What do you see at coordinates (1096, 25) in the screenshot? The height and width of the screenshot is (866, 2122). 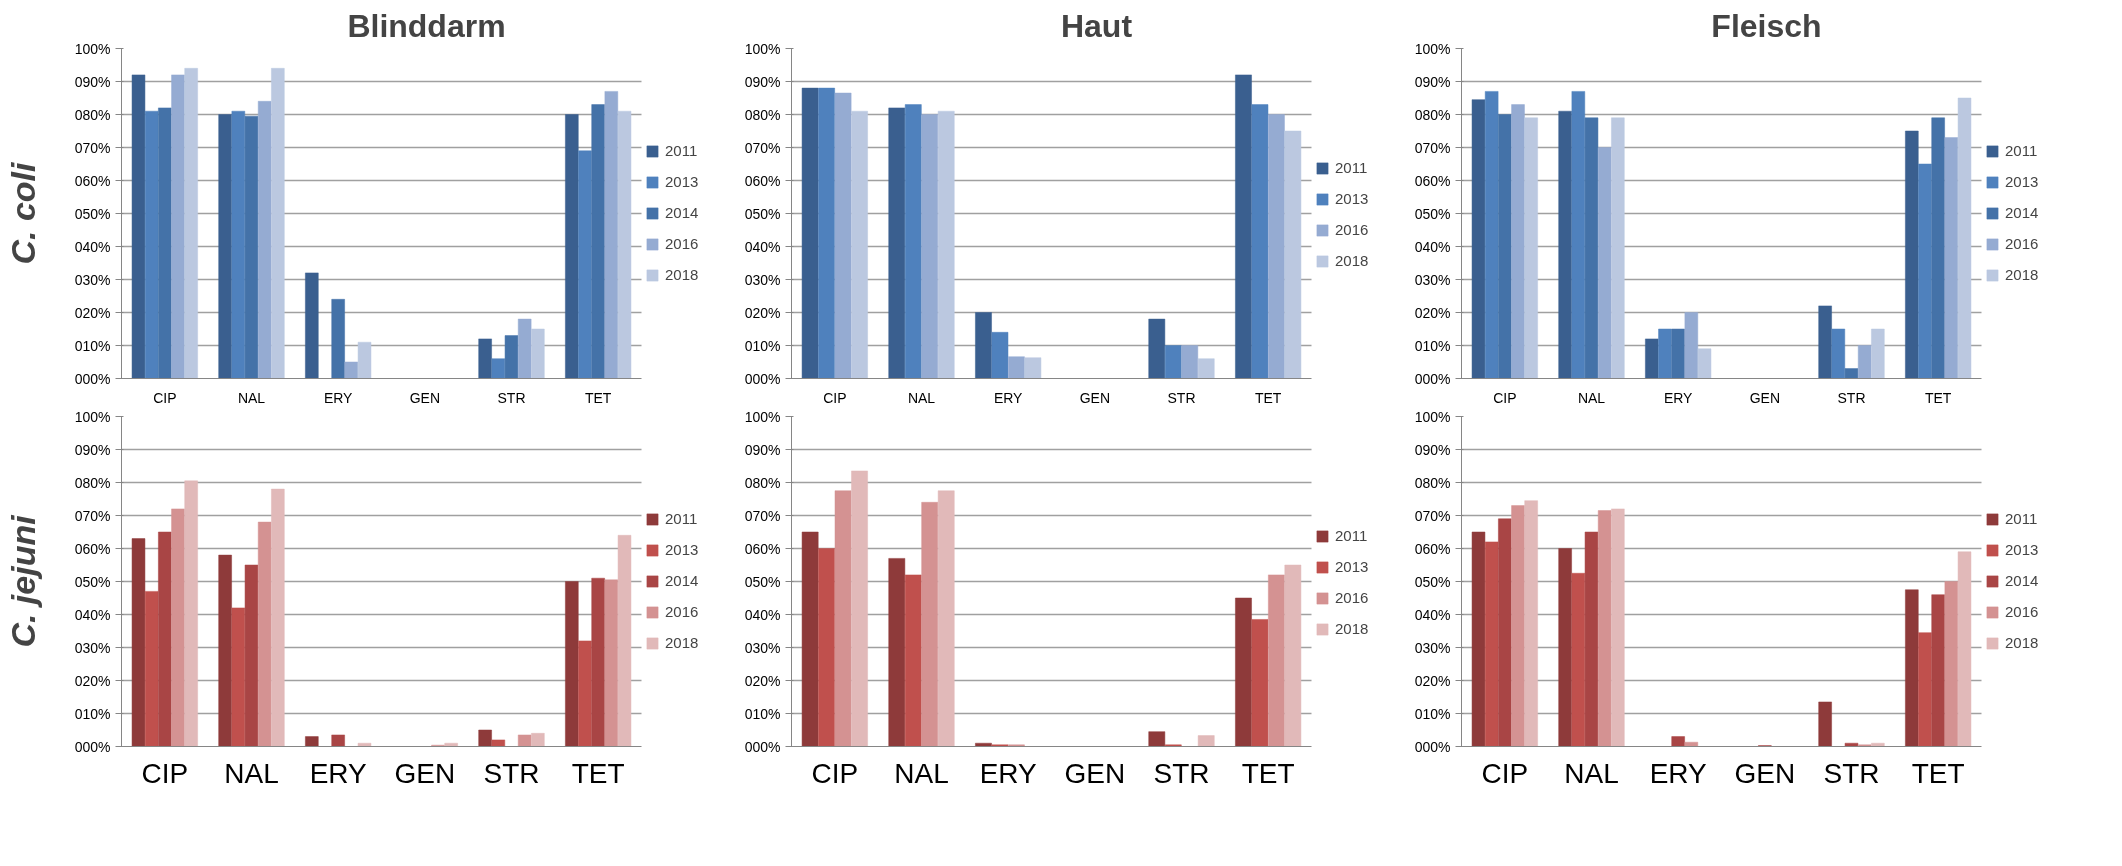 I see `chart-title: Haut` at bounding box center [1096, 25].